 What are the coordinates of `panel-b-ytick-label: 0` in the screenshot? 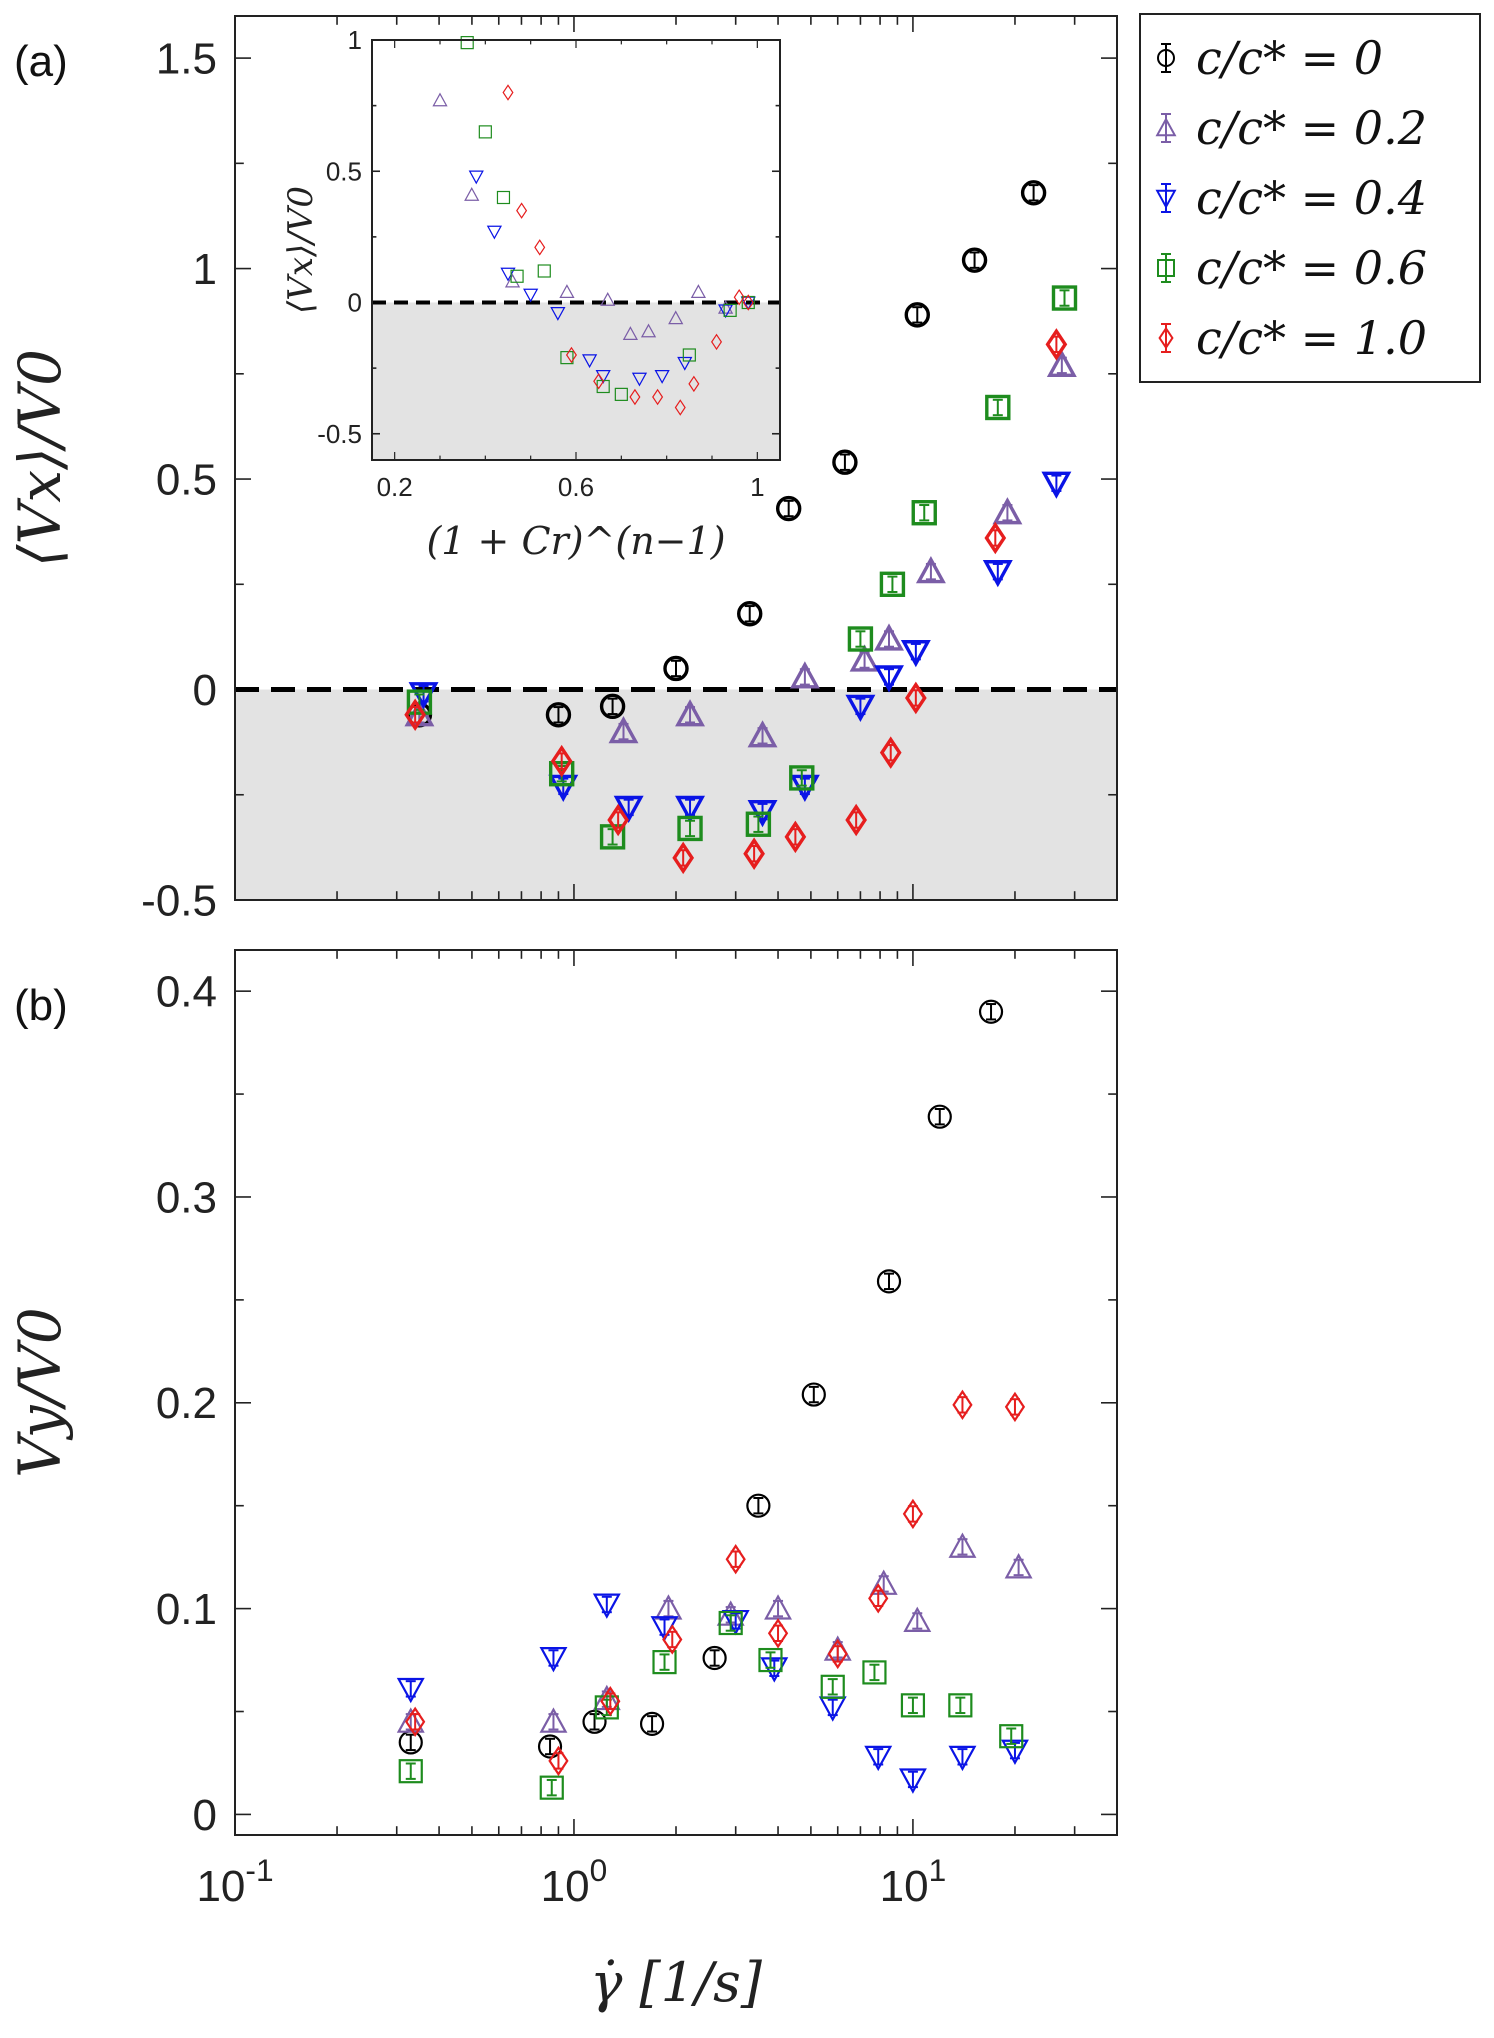 It's located at (205, 1815).